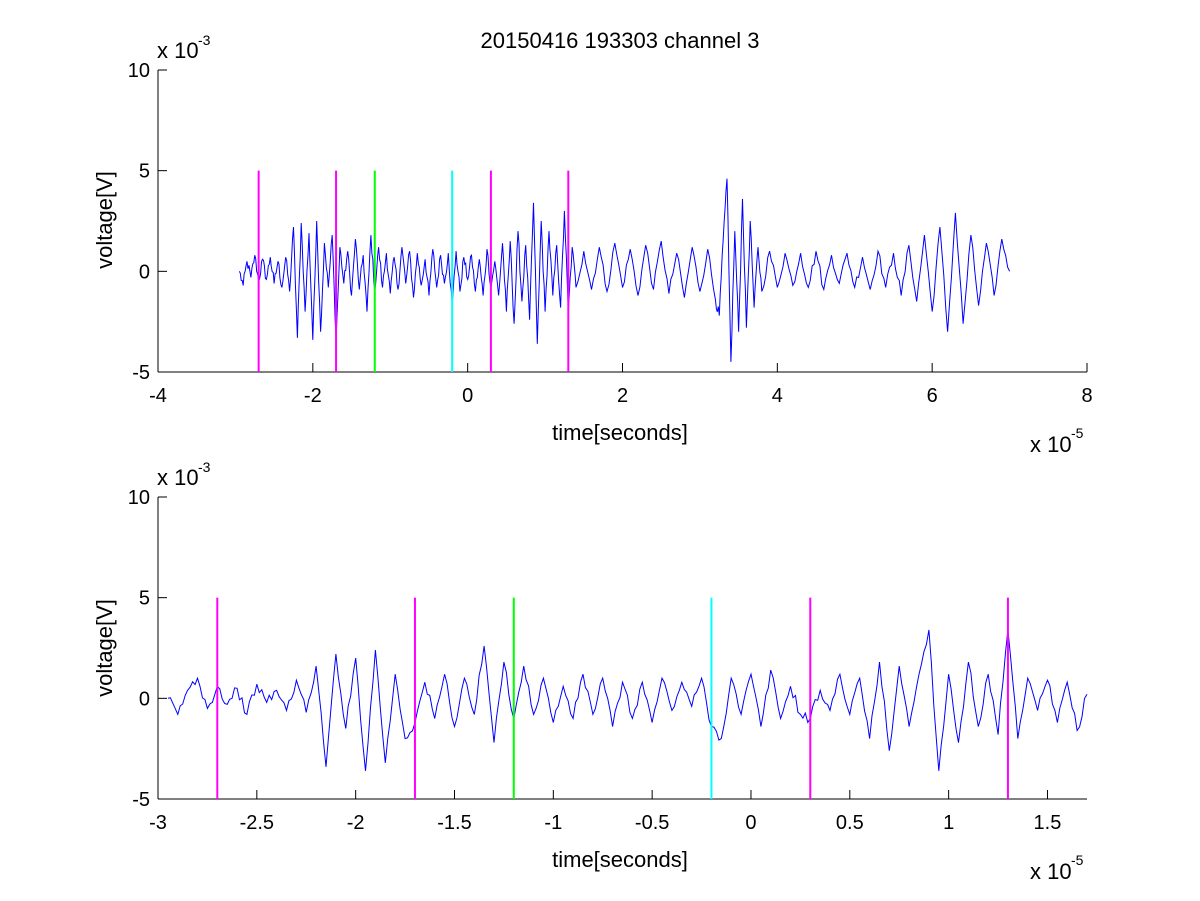  I want to click on top-y-exponent-power: -3, so click(204, 40).